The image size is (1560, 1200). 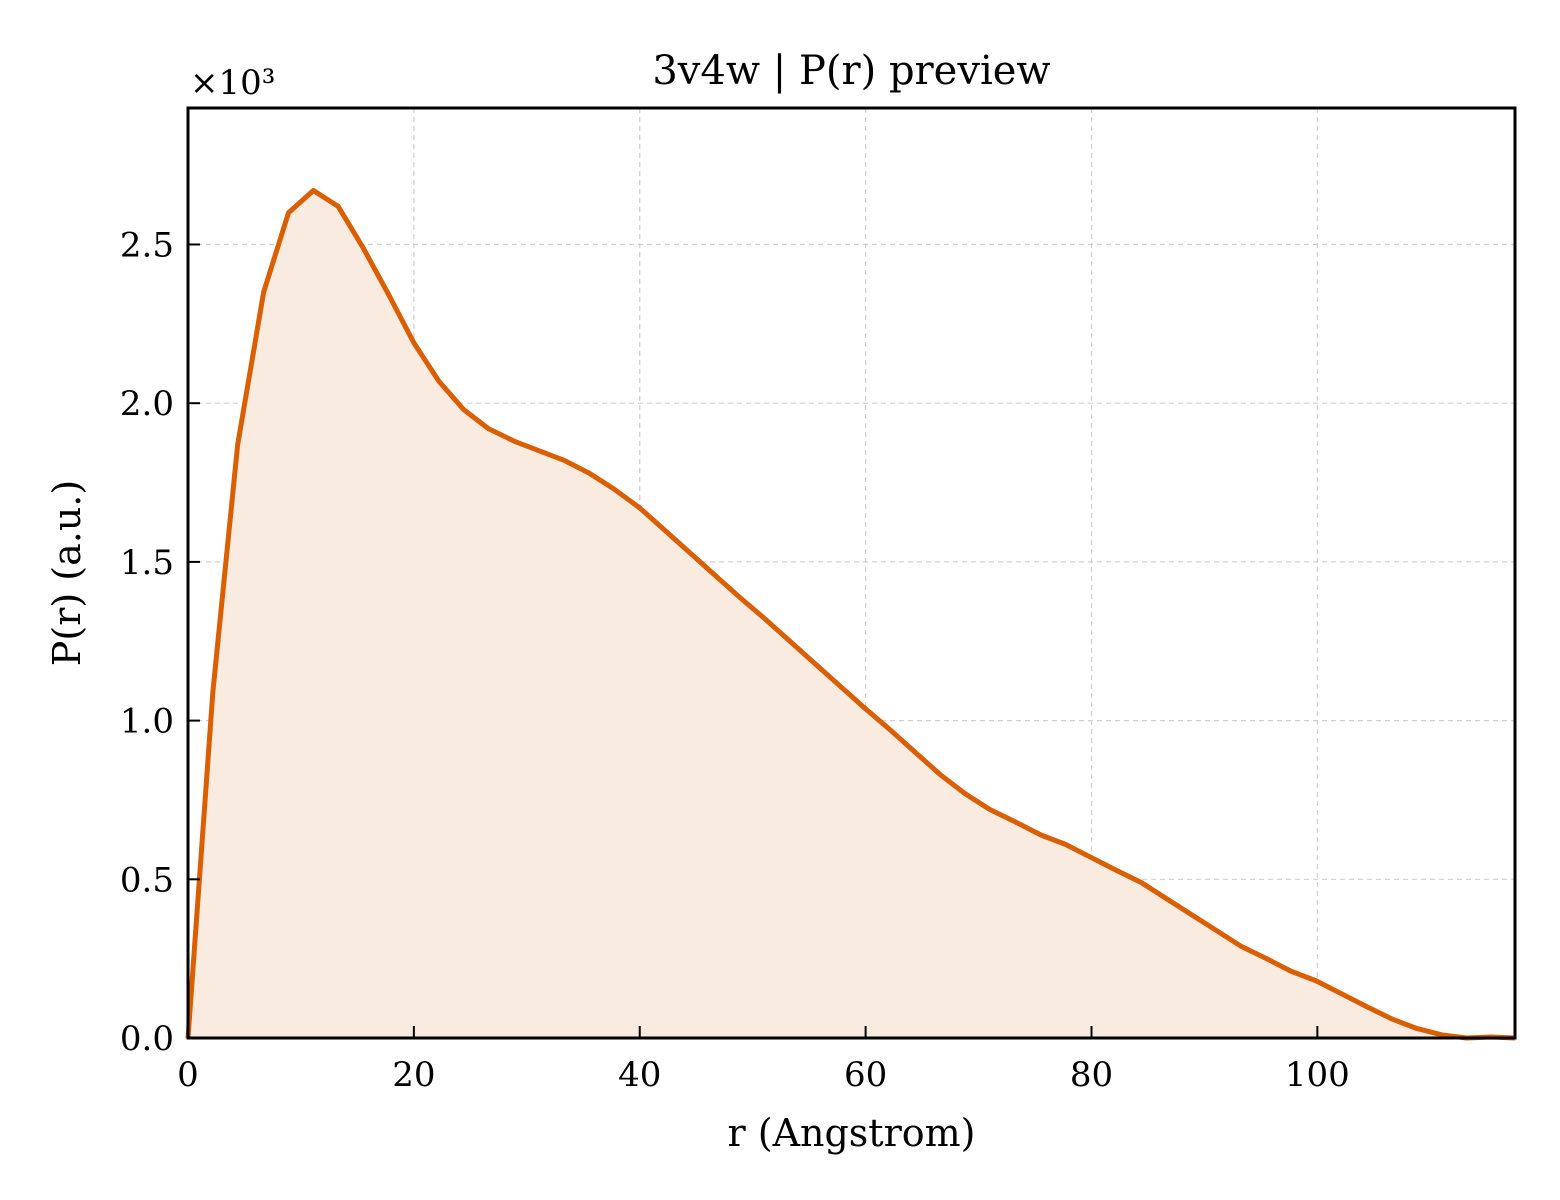 What do you see at coordinates (1091, 1075) in the screenshot?
I see `x-tick-label: 80` at bounding box center [1091, 1075].